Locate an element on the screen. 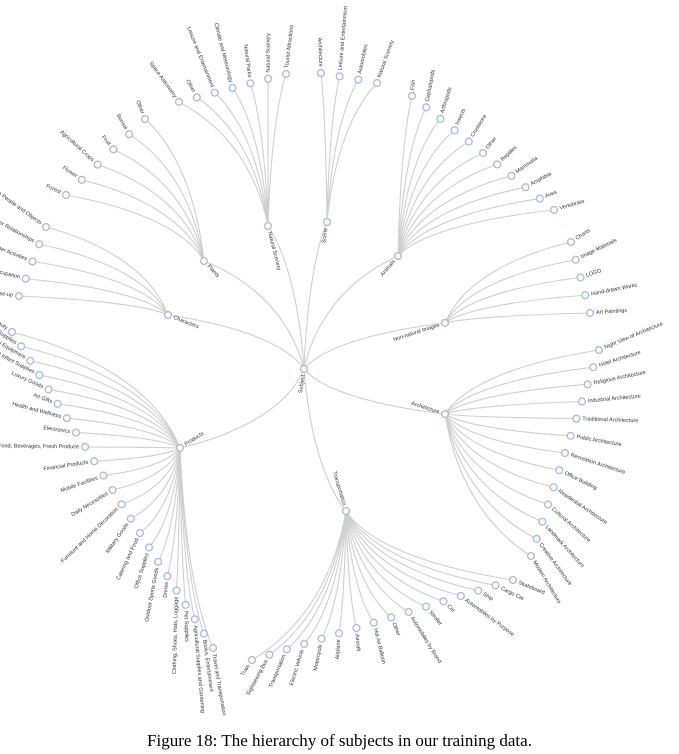 This screenshot has width=679, height=754. link-plants-forest is located at coordinates (135, 228).